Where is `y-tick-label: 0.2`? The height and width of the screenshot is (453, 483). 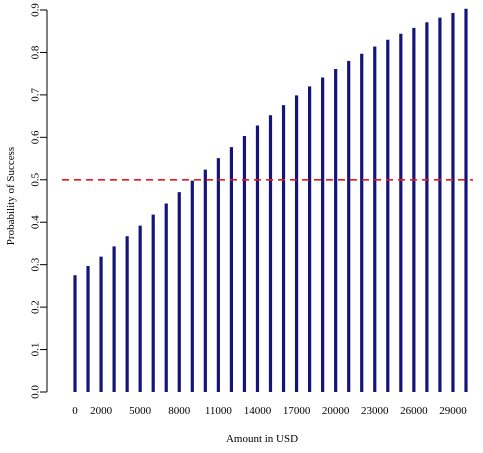 y-tick-label: 0.2 is located at coordinates (36, 307).